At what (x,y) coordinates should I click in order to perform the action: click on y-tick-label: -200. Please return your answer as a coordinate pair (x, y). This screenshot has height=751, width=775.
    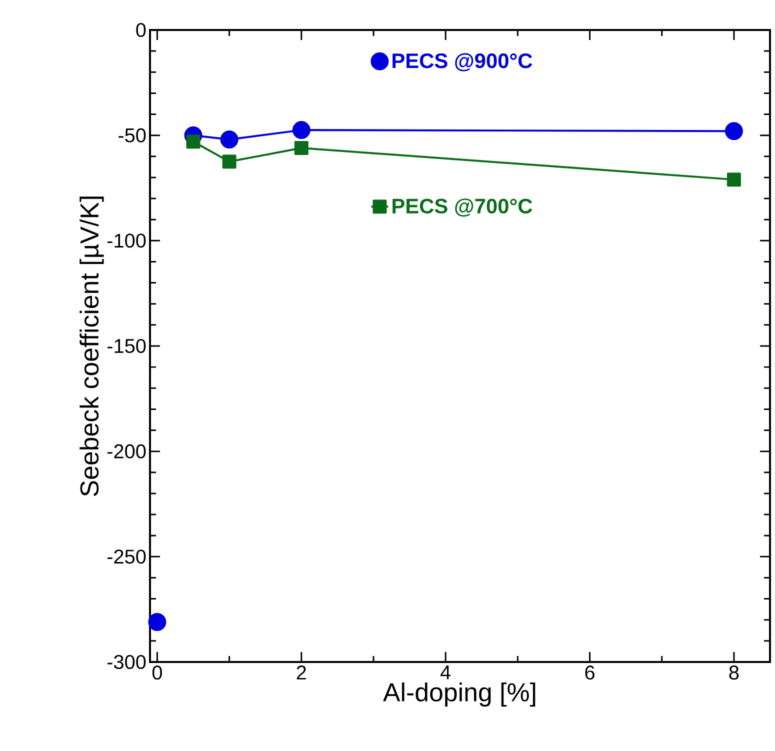
    Looking at the image, I should click on (126, 451).